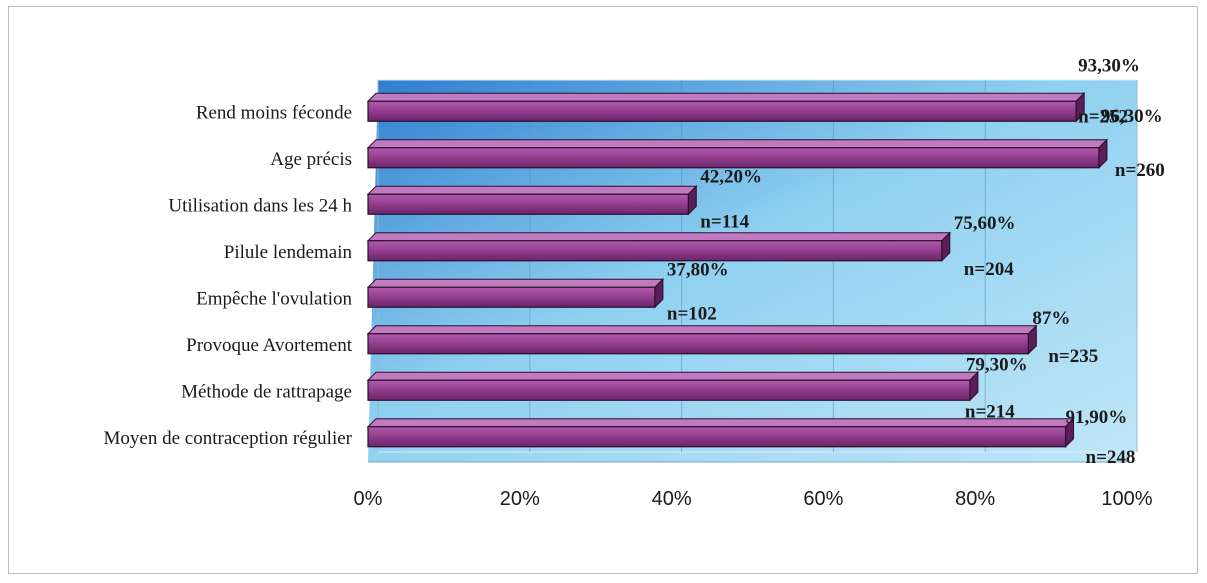 The height and width of the screenshot is (583, 1207). Describe the element at coordinates (990, 411) in the screenshot. I see `count-label: n=214` at that location.